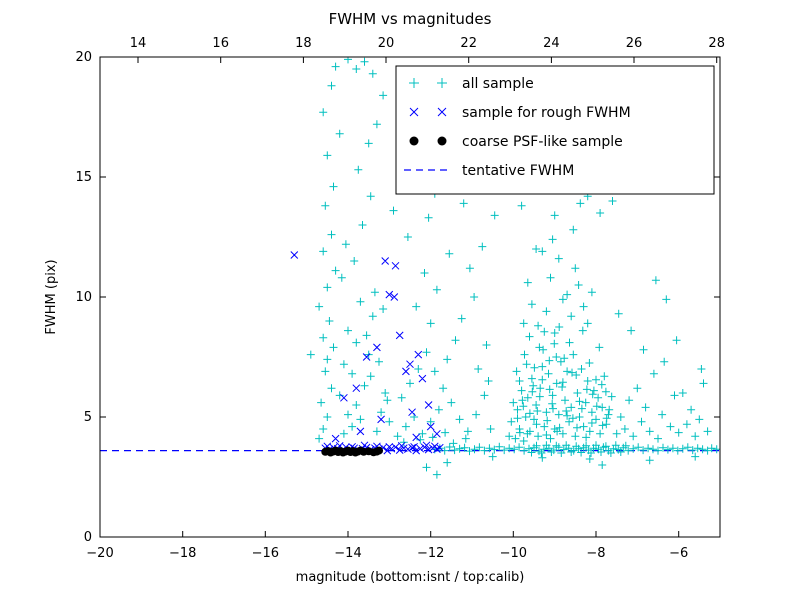  What do you see at coordinates (551, 43) in the screenshot?
I see `top-axis-tick-label: 24` at bounding box center [551, 43].